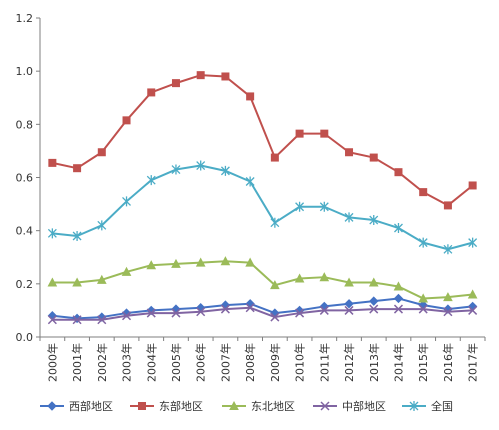 This screenshot has height=430, width=499. I want to click on x-tick-label: 2014年, so click(398, 362).